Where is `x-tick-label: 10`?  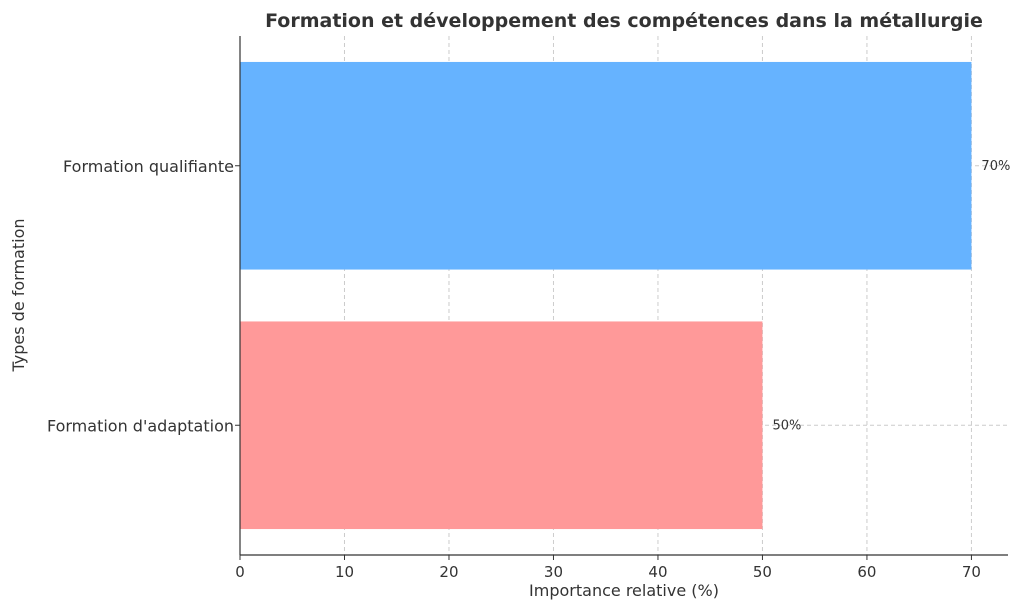
x-tick-label: 10 is located at coordinates (344, 572).